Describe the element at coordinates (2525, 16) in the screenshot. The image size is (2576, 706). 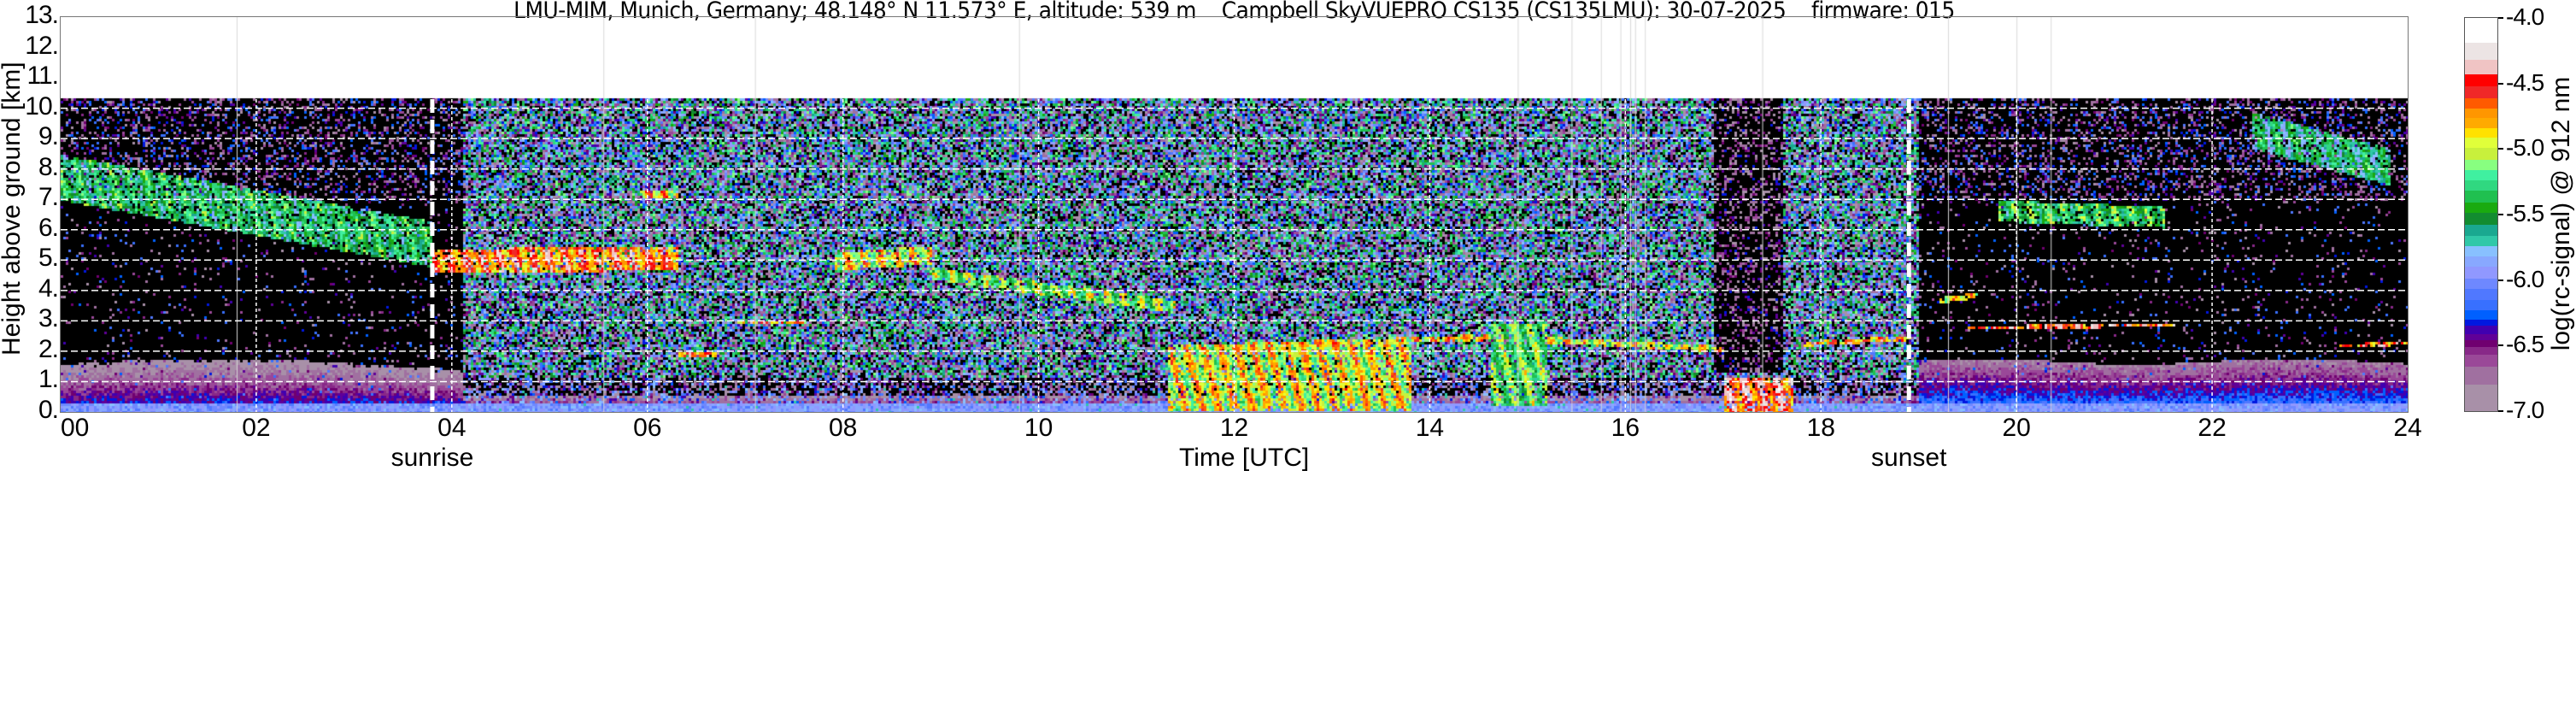
I see `colorbar-tick-label: -4.0` at that location.